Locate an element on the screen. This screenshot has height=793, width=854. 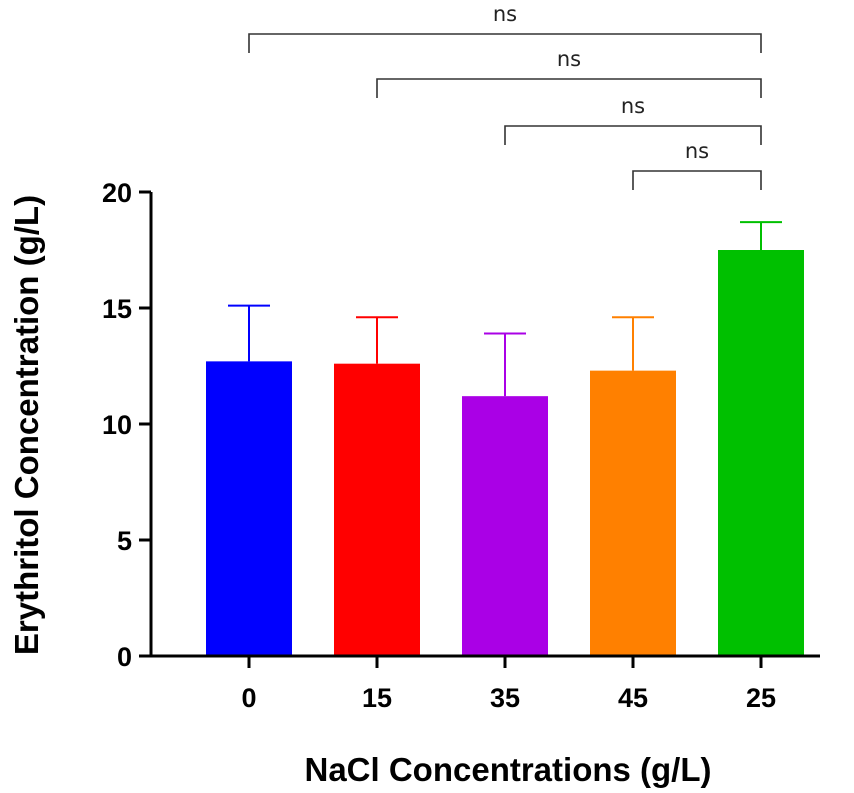
x-tick-label: 35 is located at coordinates (505, 698).